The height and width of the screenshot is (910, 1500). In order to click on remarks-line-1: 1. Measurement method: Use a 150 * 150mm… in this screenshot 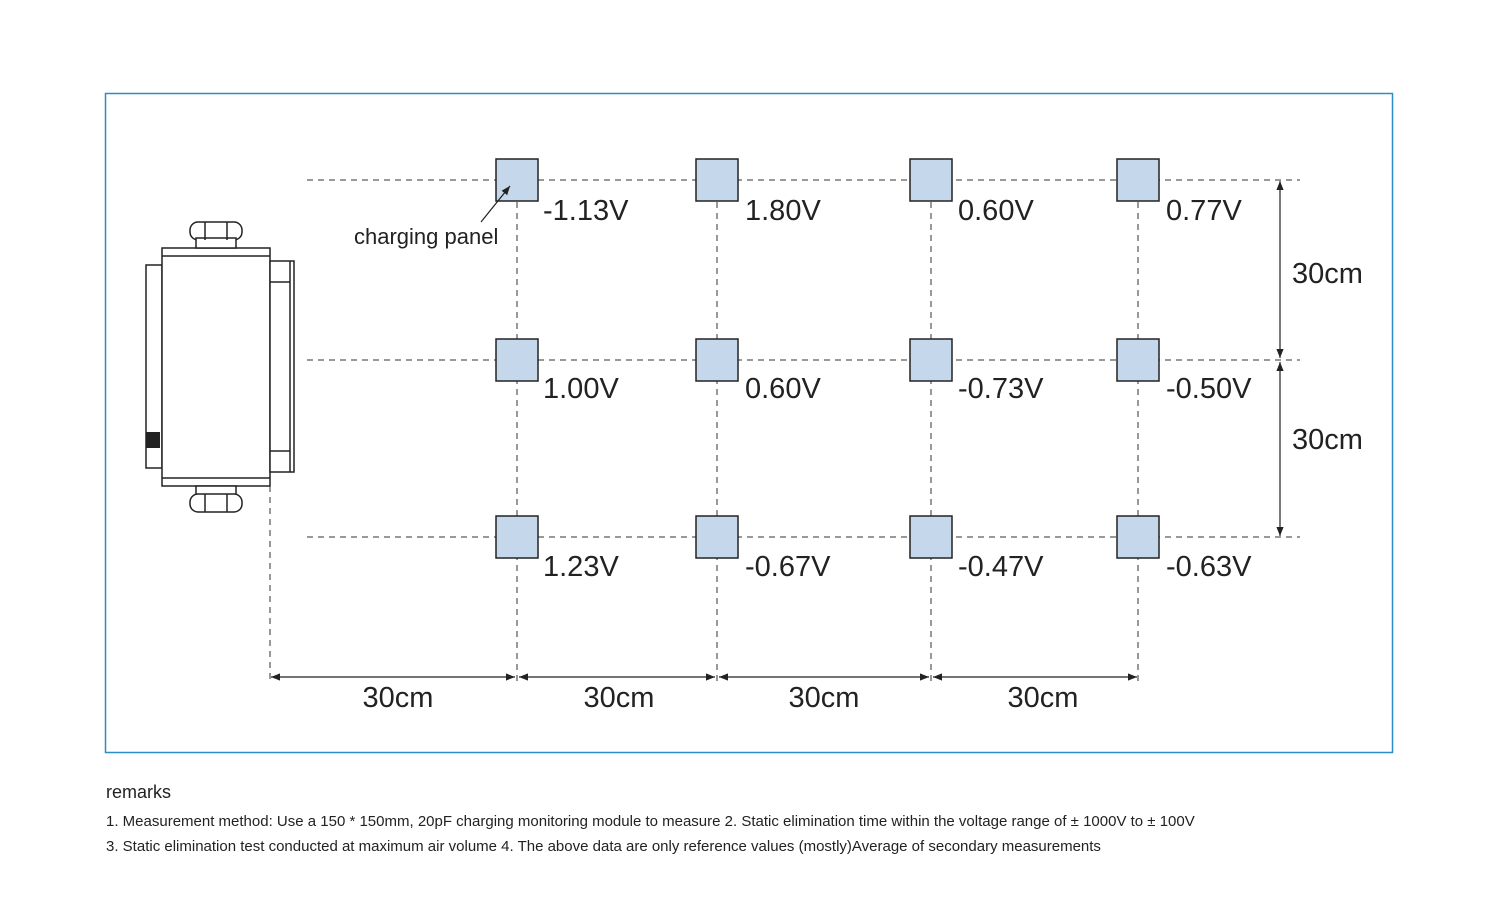, I will do `click(756, 821)`.